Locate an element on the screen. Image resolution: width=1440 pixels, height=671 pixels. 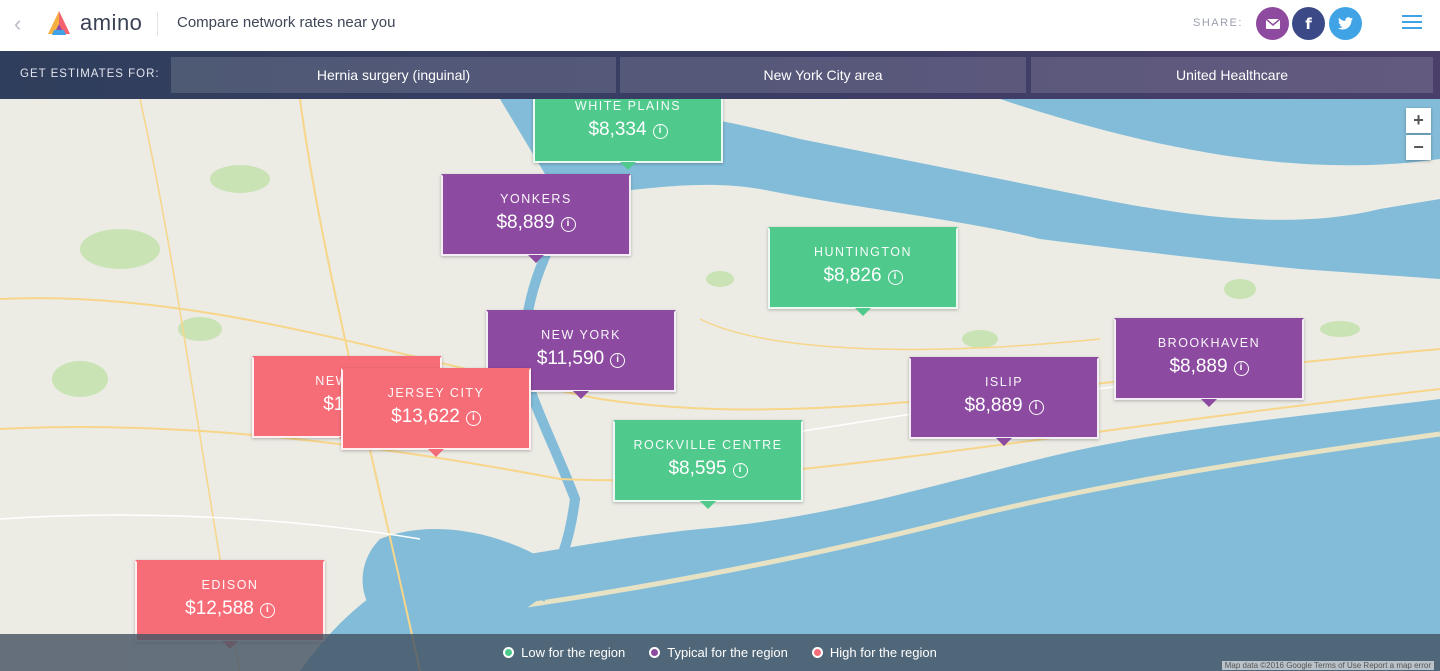
typical-dot-icon is located at coordinates (655, 652).